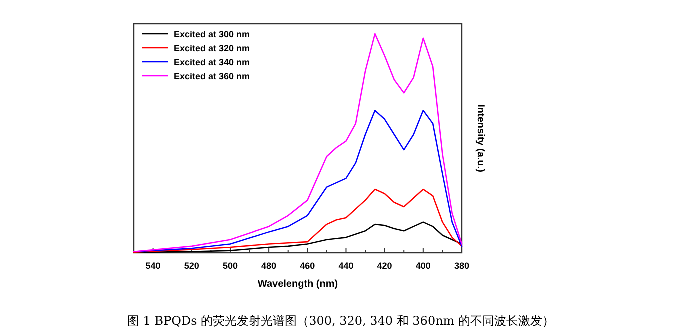 The image size is (682, 333). I want to click on x-axis-title: Wavelength (nm), so click(298, 284).